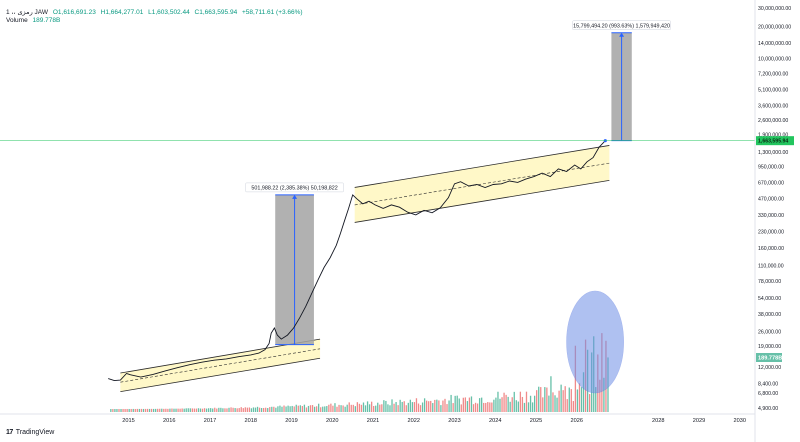 The height and width of the screenshot is (442, 800). I want to click on channel-2-fill, so click(482, 184).